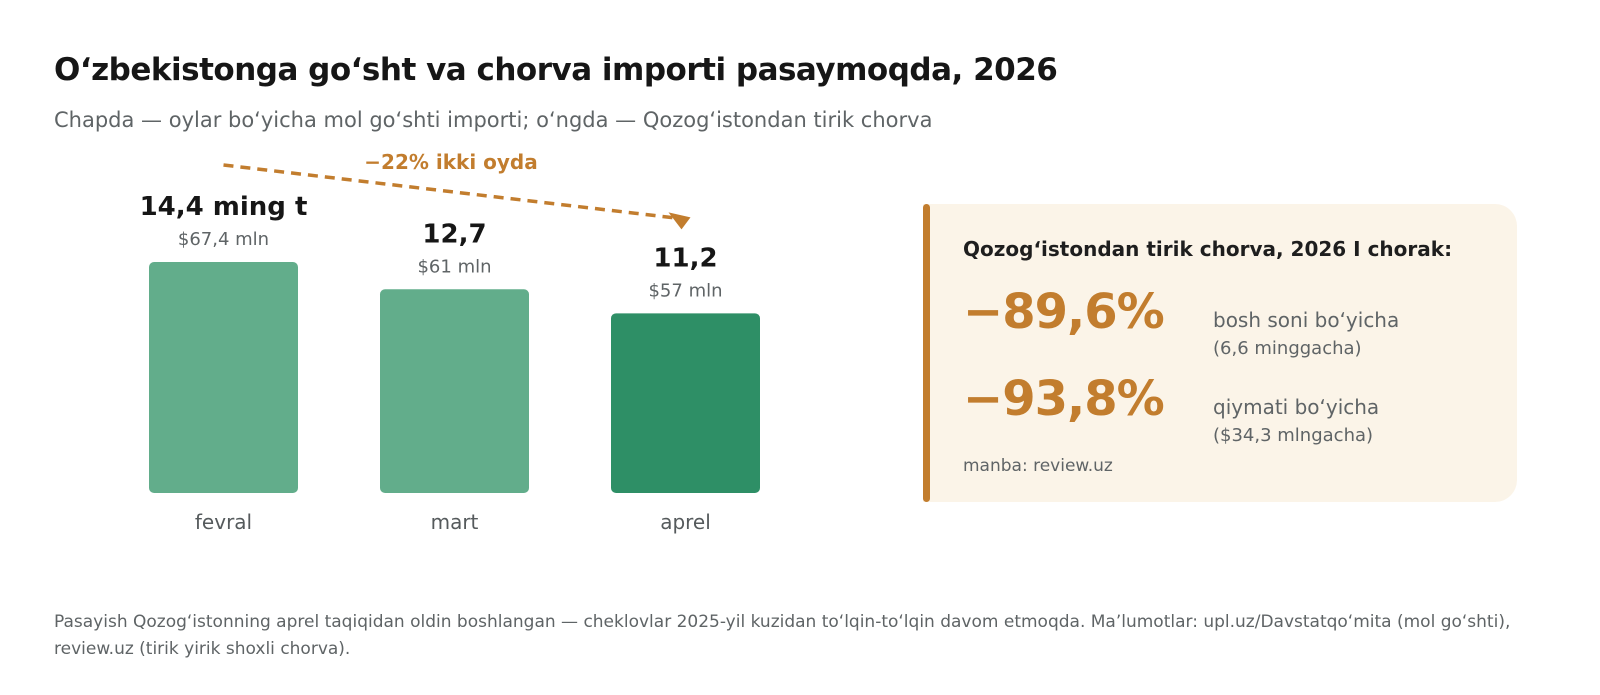 The image size is (1600, 695). I want to click on bar-value-label: 12,7, so click(454, 234).